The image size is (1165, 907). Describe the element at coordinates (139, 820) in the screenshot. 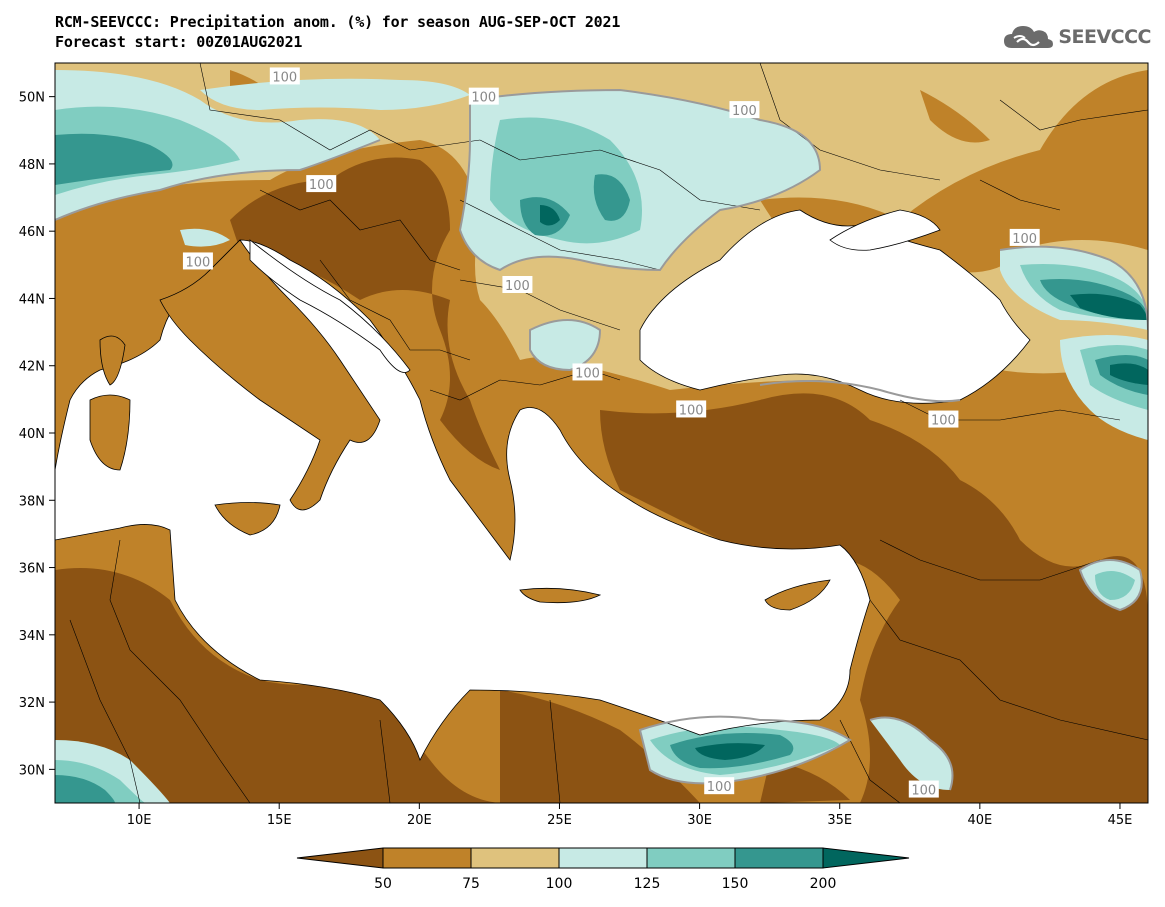

I see `lon-tick-label: 10E` at that location.